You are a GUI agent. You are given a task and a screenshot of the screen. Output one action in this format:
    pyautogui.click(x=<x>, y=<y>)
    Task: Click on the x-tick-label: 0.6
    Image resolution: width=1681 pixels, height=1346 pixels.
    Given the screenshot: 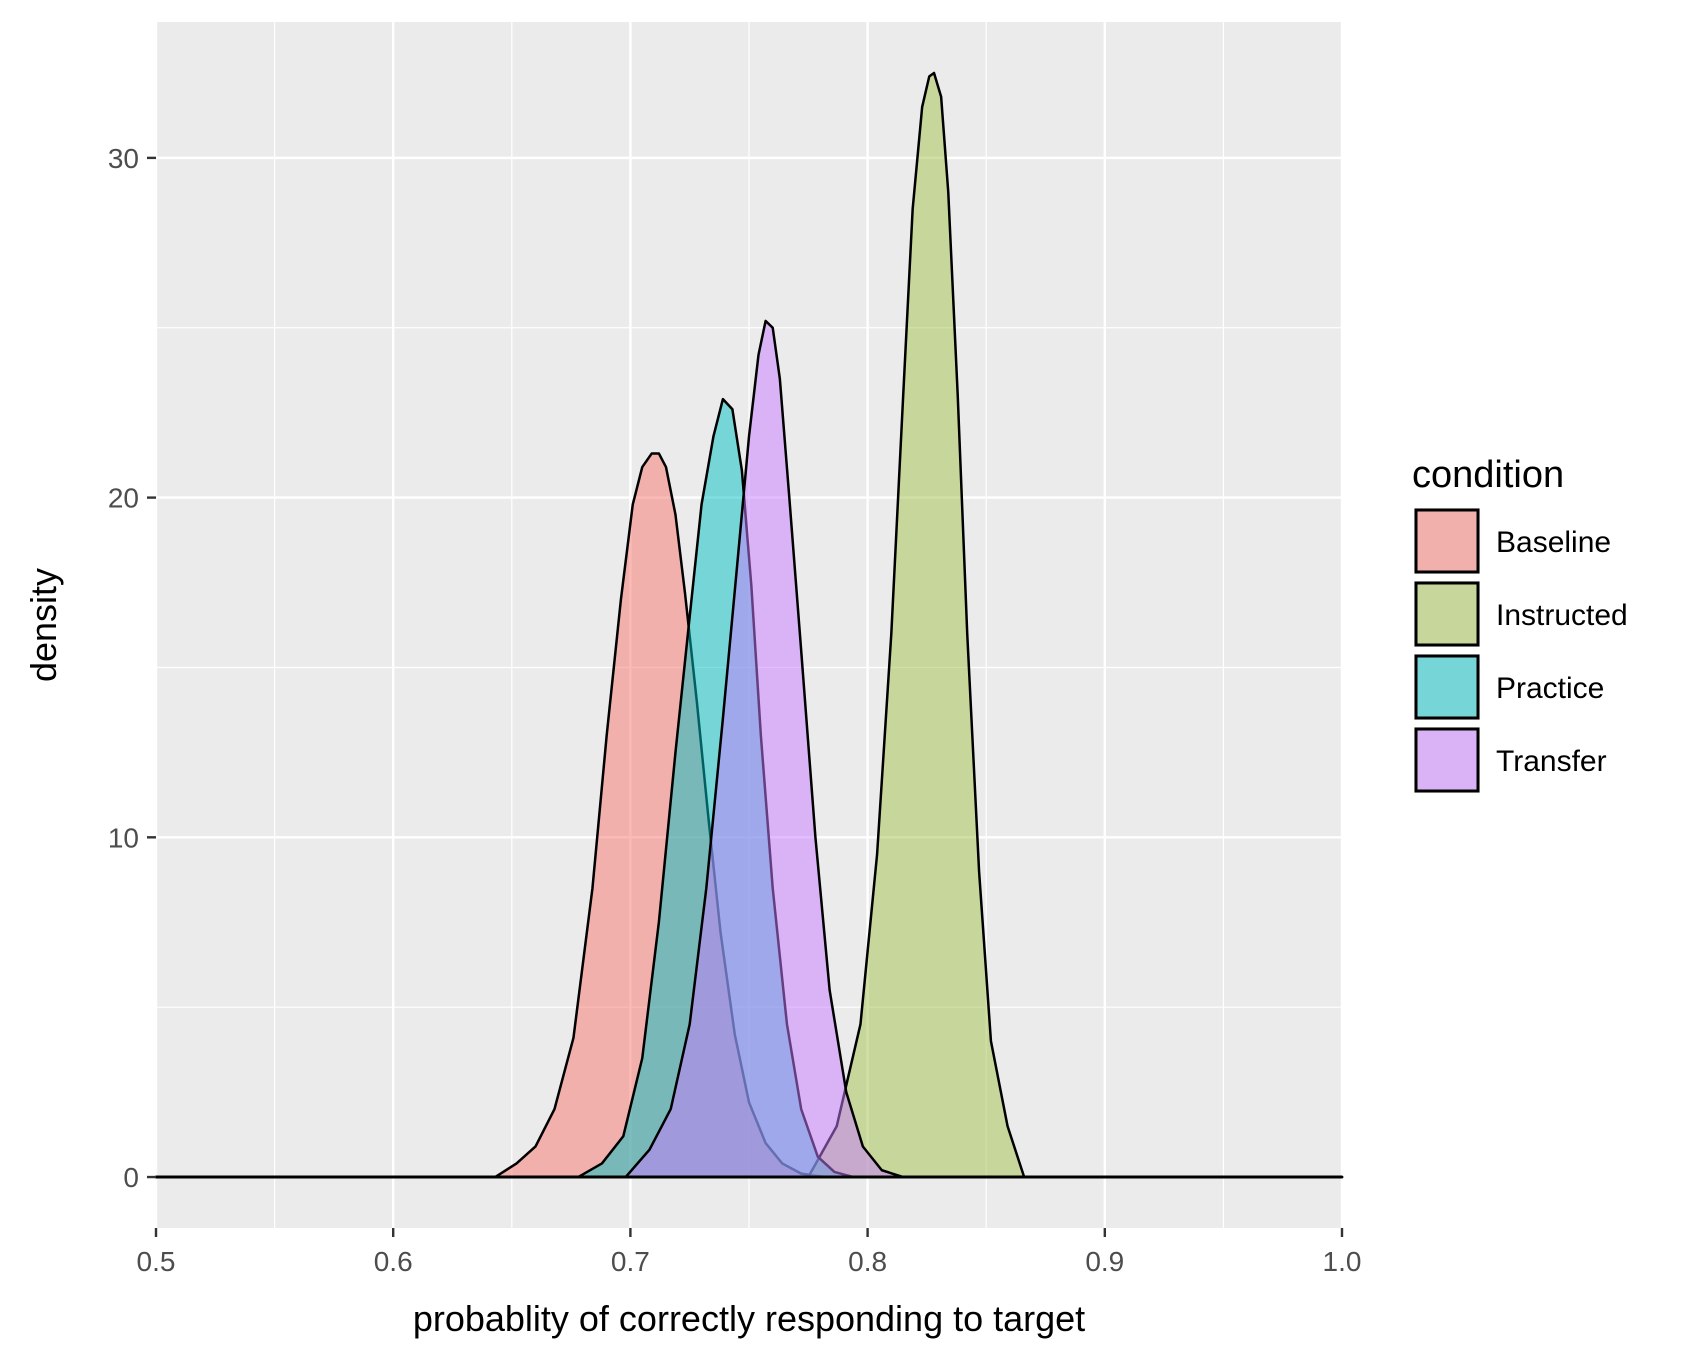 What is the action you would take?
    pyautogui.click(x=393, y=1261)
    